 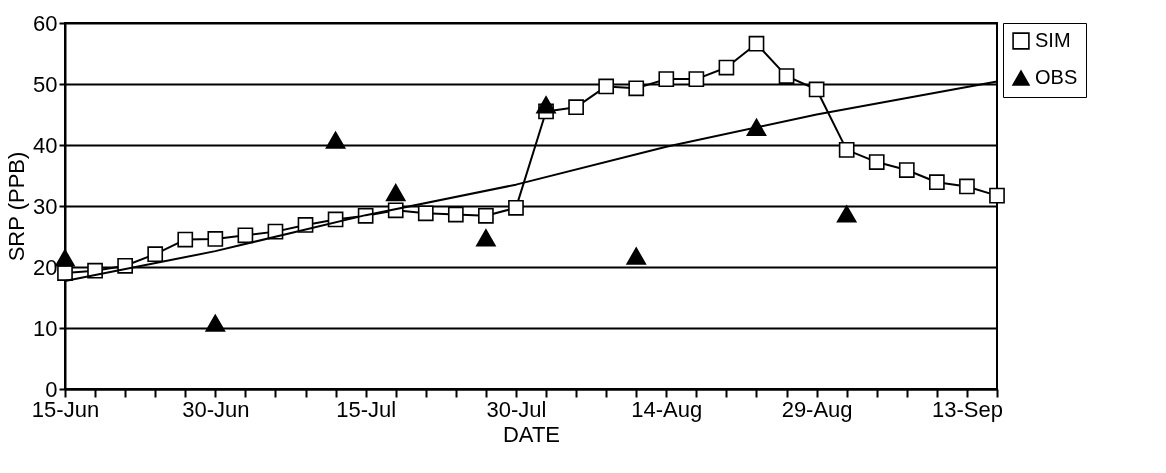 What do you see at coordinates (216, 409) in the screenshot?
I see `x-tick-label: 30-Jun` at bounding box center [216, 409].